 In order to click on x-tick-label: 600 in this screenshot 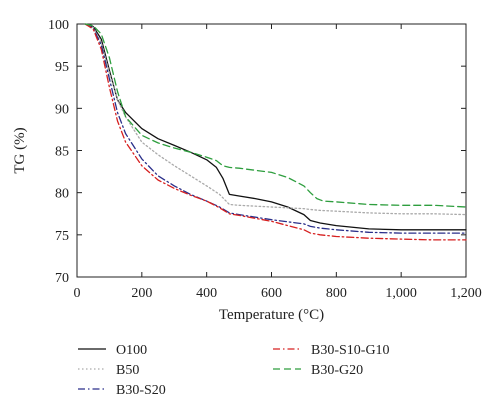, I will do `click(271, 293)`.